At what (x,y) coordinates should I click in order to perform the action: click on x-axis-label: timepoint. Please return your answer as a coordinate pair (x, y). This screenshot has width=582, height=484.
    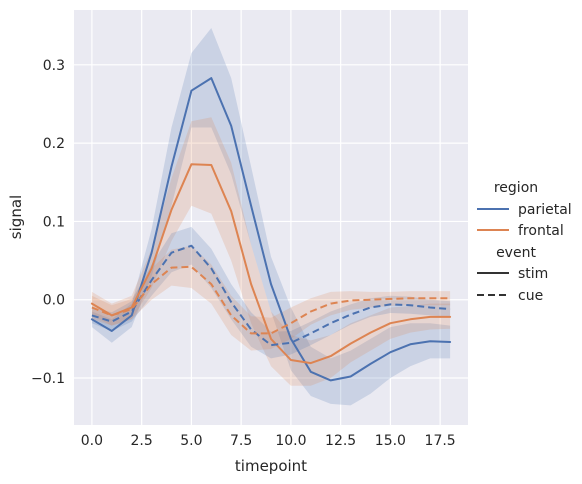
    Looking at the image, I should click on (271, 466).